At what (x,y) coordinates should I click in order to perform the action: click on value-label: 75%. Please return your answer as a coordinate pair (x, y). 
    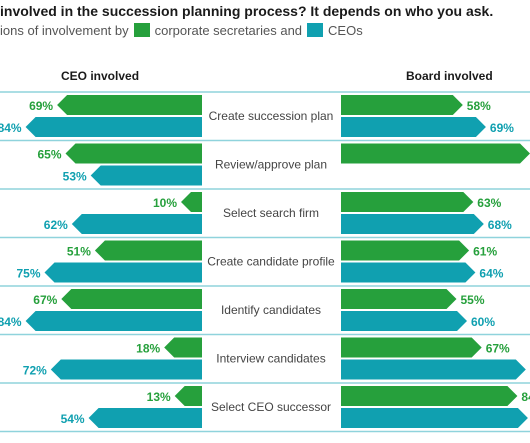
    Looking at the image, I should click on (28, 274).